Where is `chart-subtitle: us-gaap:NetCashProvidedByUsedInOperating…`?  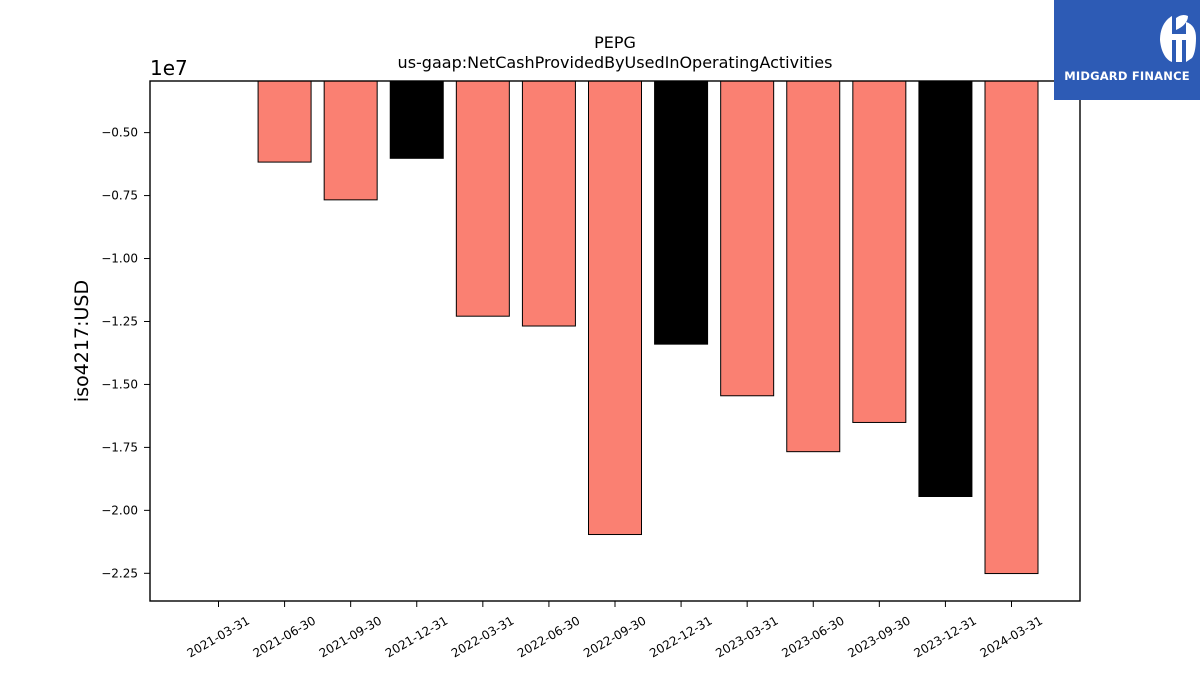
chart-subtitle: us-gaap:NetCashProvidedByUsedInOperating… is located at coordinates (615, 62).